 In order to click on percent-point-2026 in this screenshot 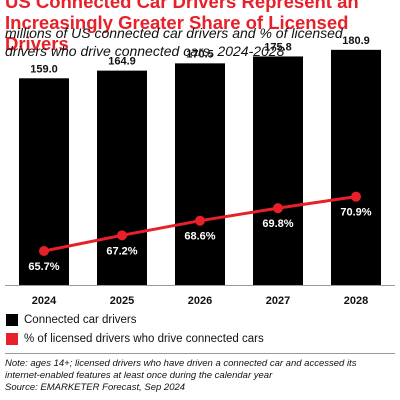, I will do `click(200, 220)`.